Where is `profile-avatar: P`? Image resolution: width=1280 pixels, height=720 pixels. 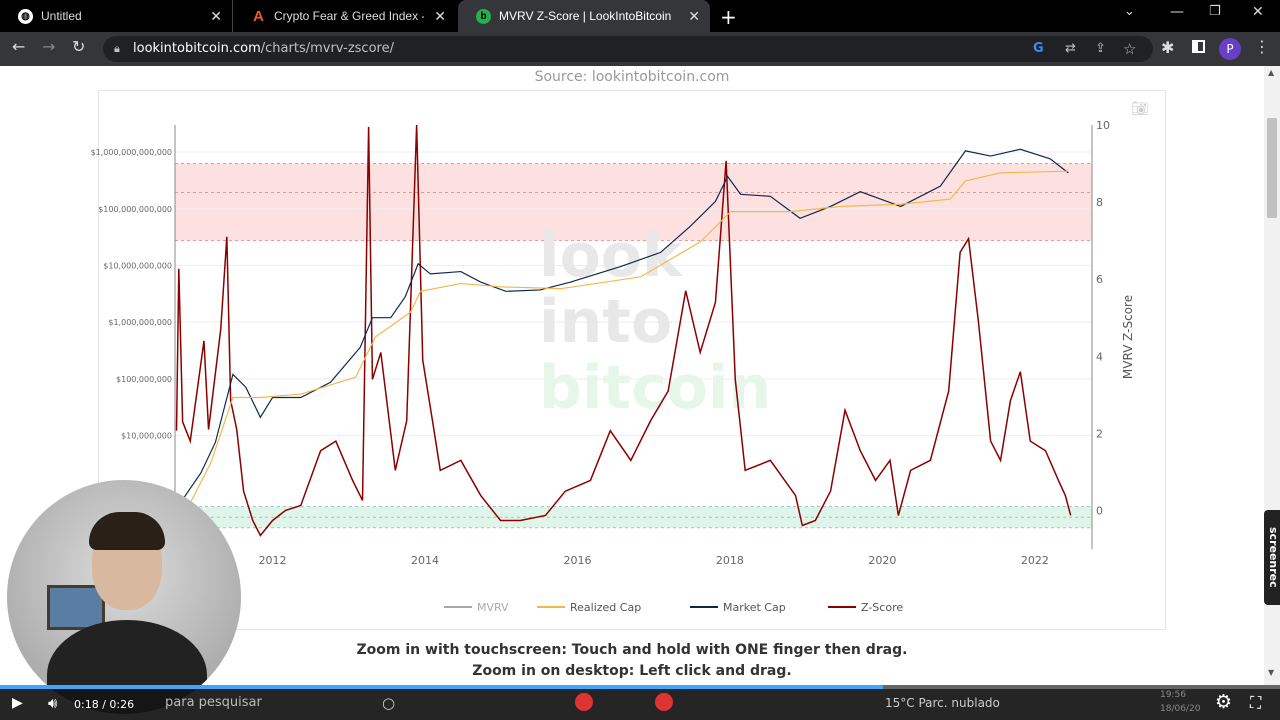 profile-avatar: P is located at coordinates (1230, 49).